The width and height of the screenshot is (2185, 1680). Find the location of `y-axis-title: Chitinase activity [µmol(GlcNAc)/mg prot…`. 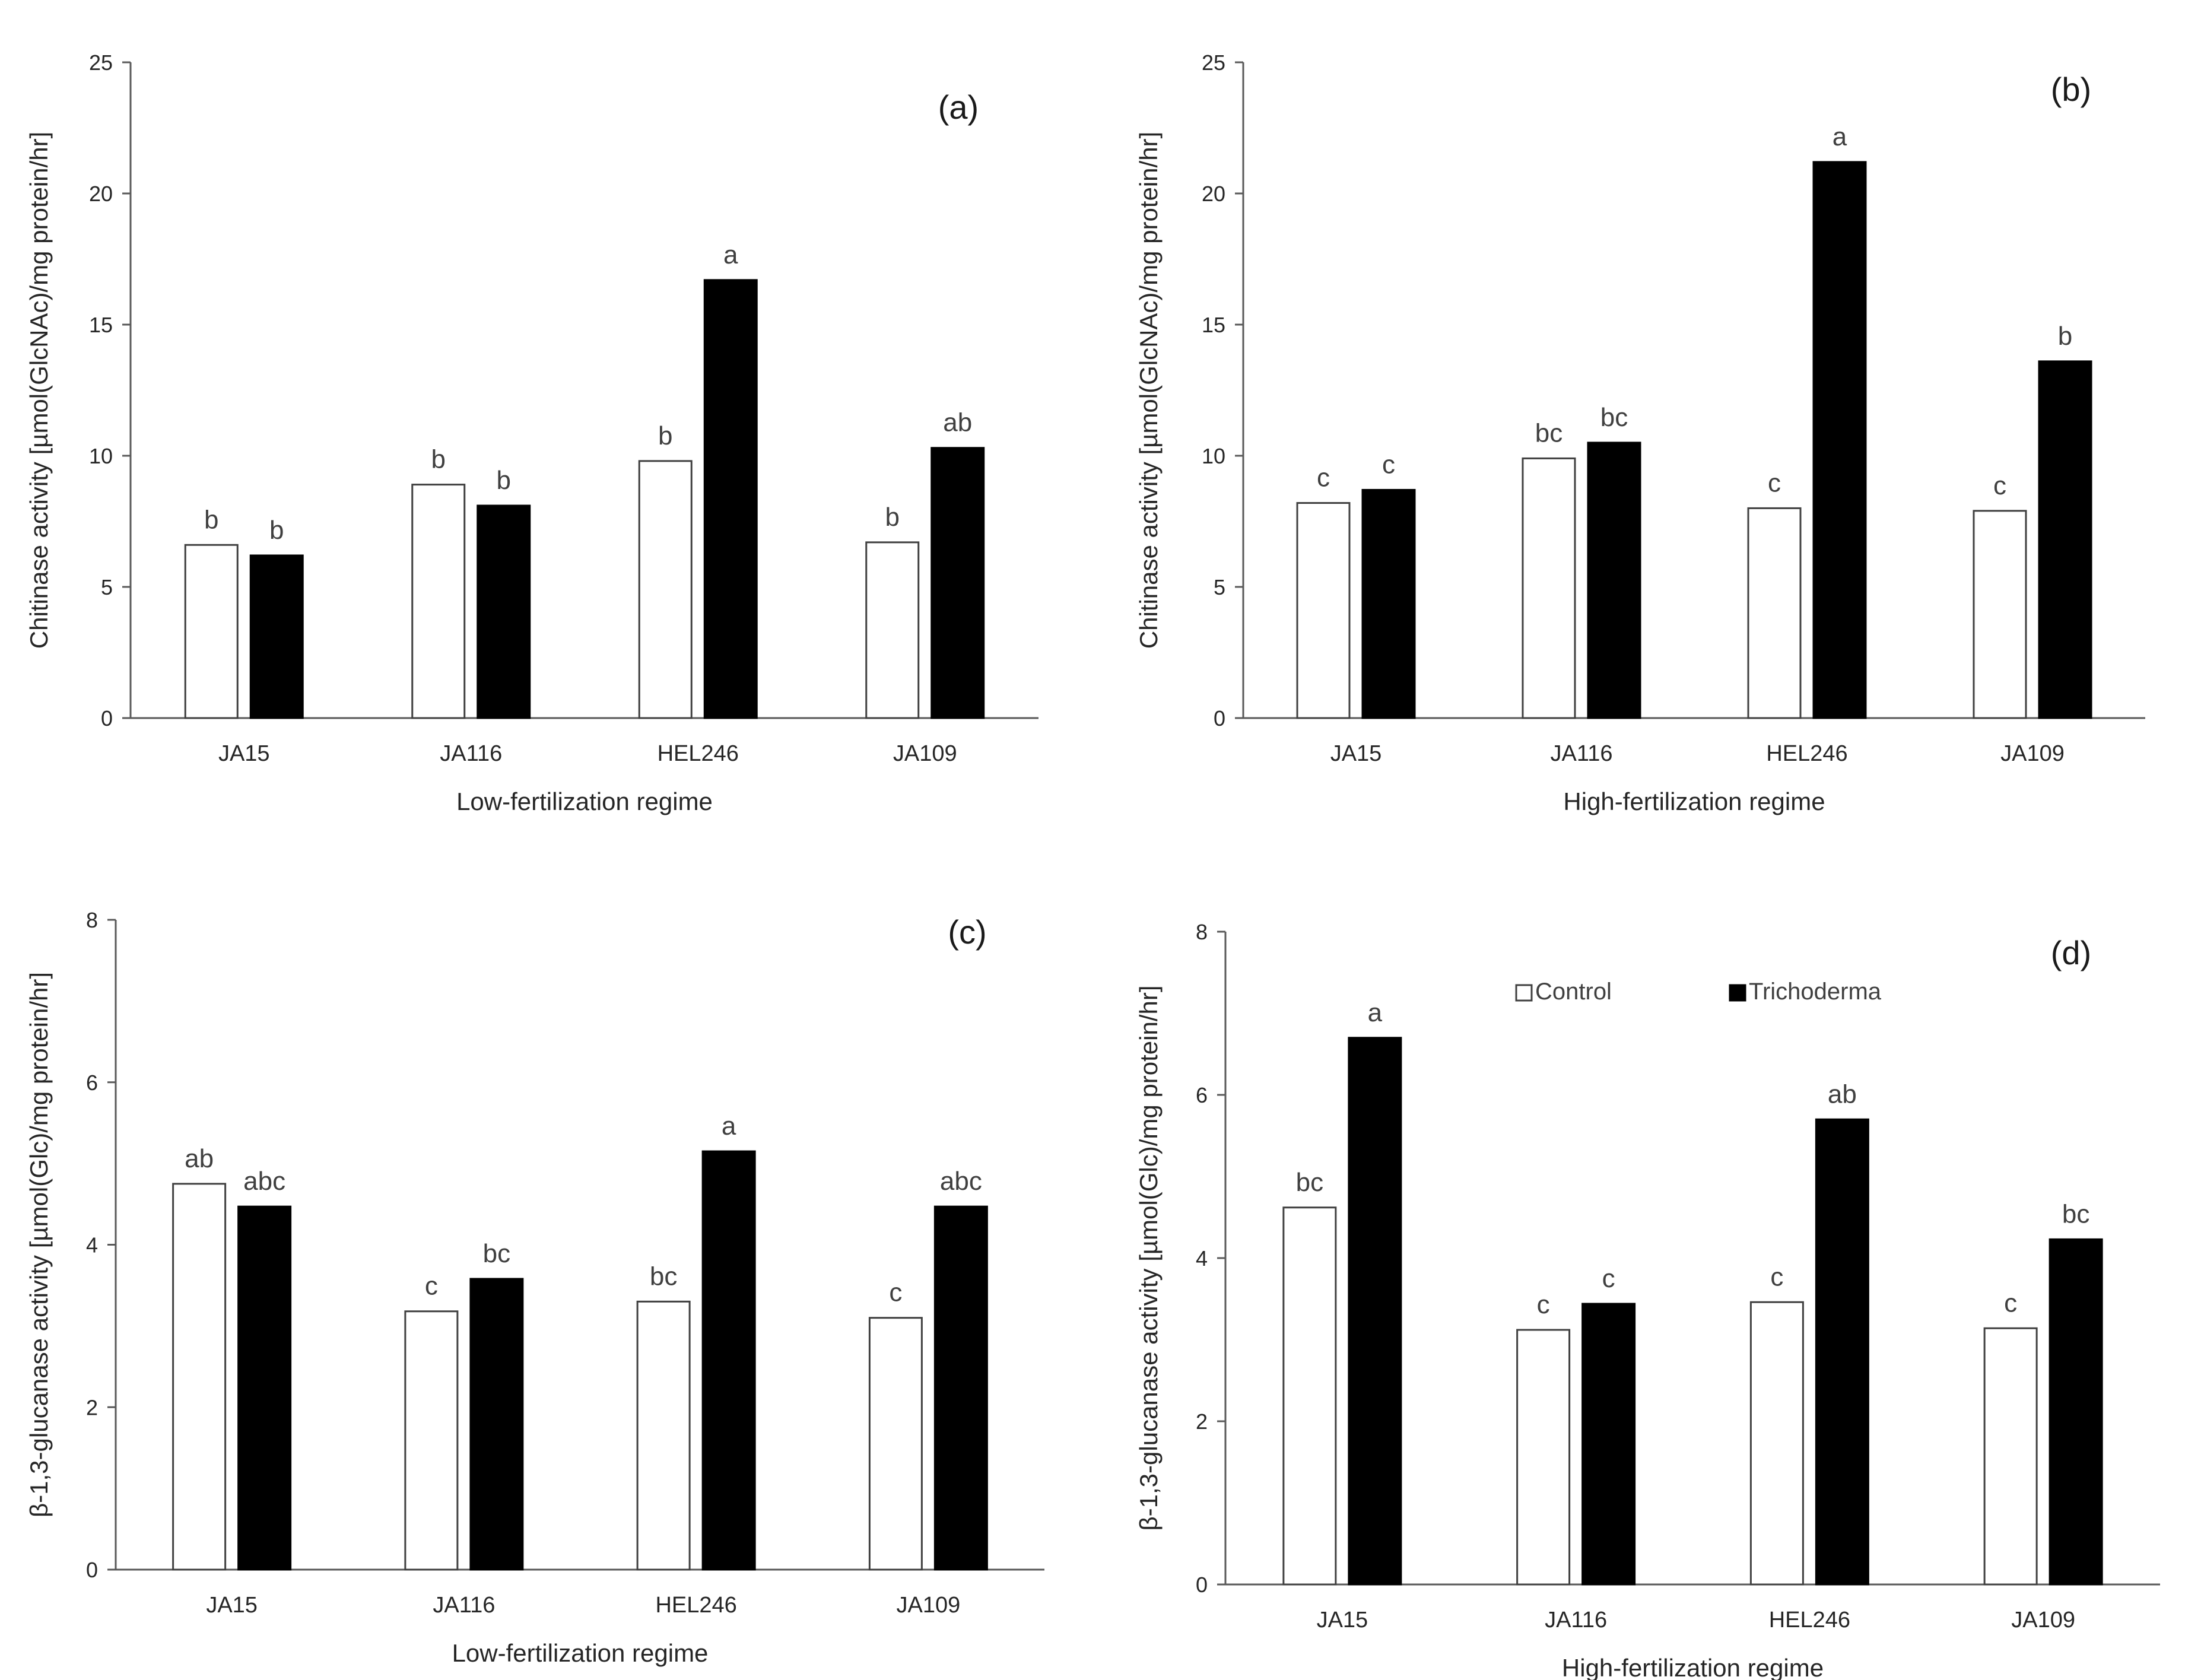

y-axis-title: Chitinase activity [µmol(GlcNAc)/mg prot… is located at coordinates (1149, 390).